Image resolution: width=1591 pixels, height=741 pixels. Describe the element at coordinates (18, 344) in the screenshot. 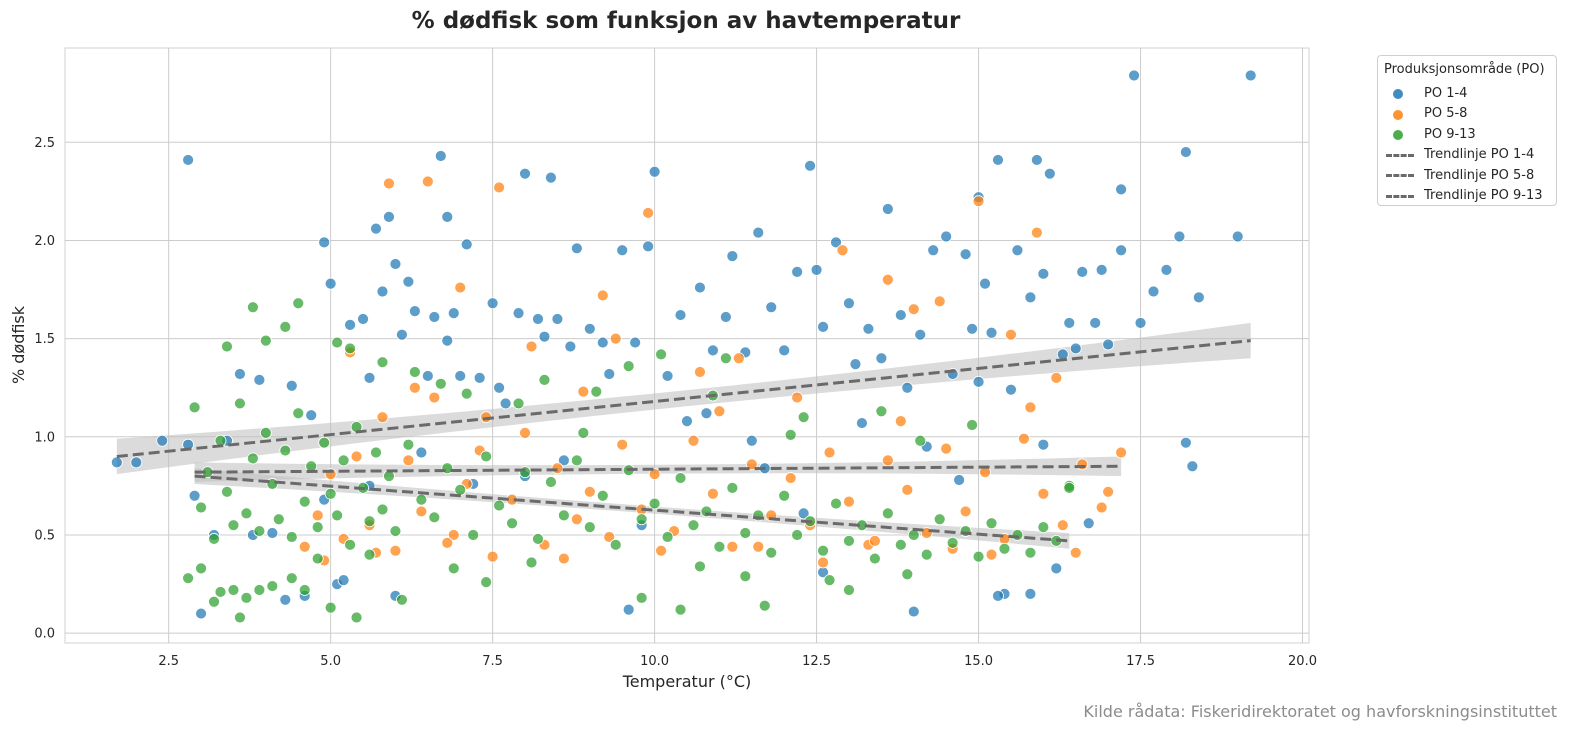

I see `y-axis-label: % dødfisk` at that location.